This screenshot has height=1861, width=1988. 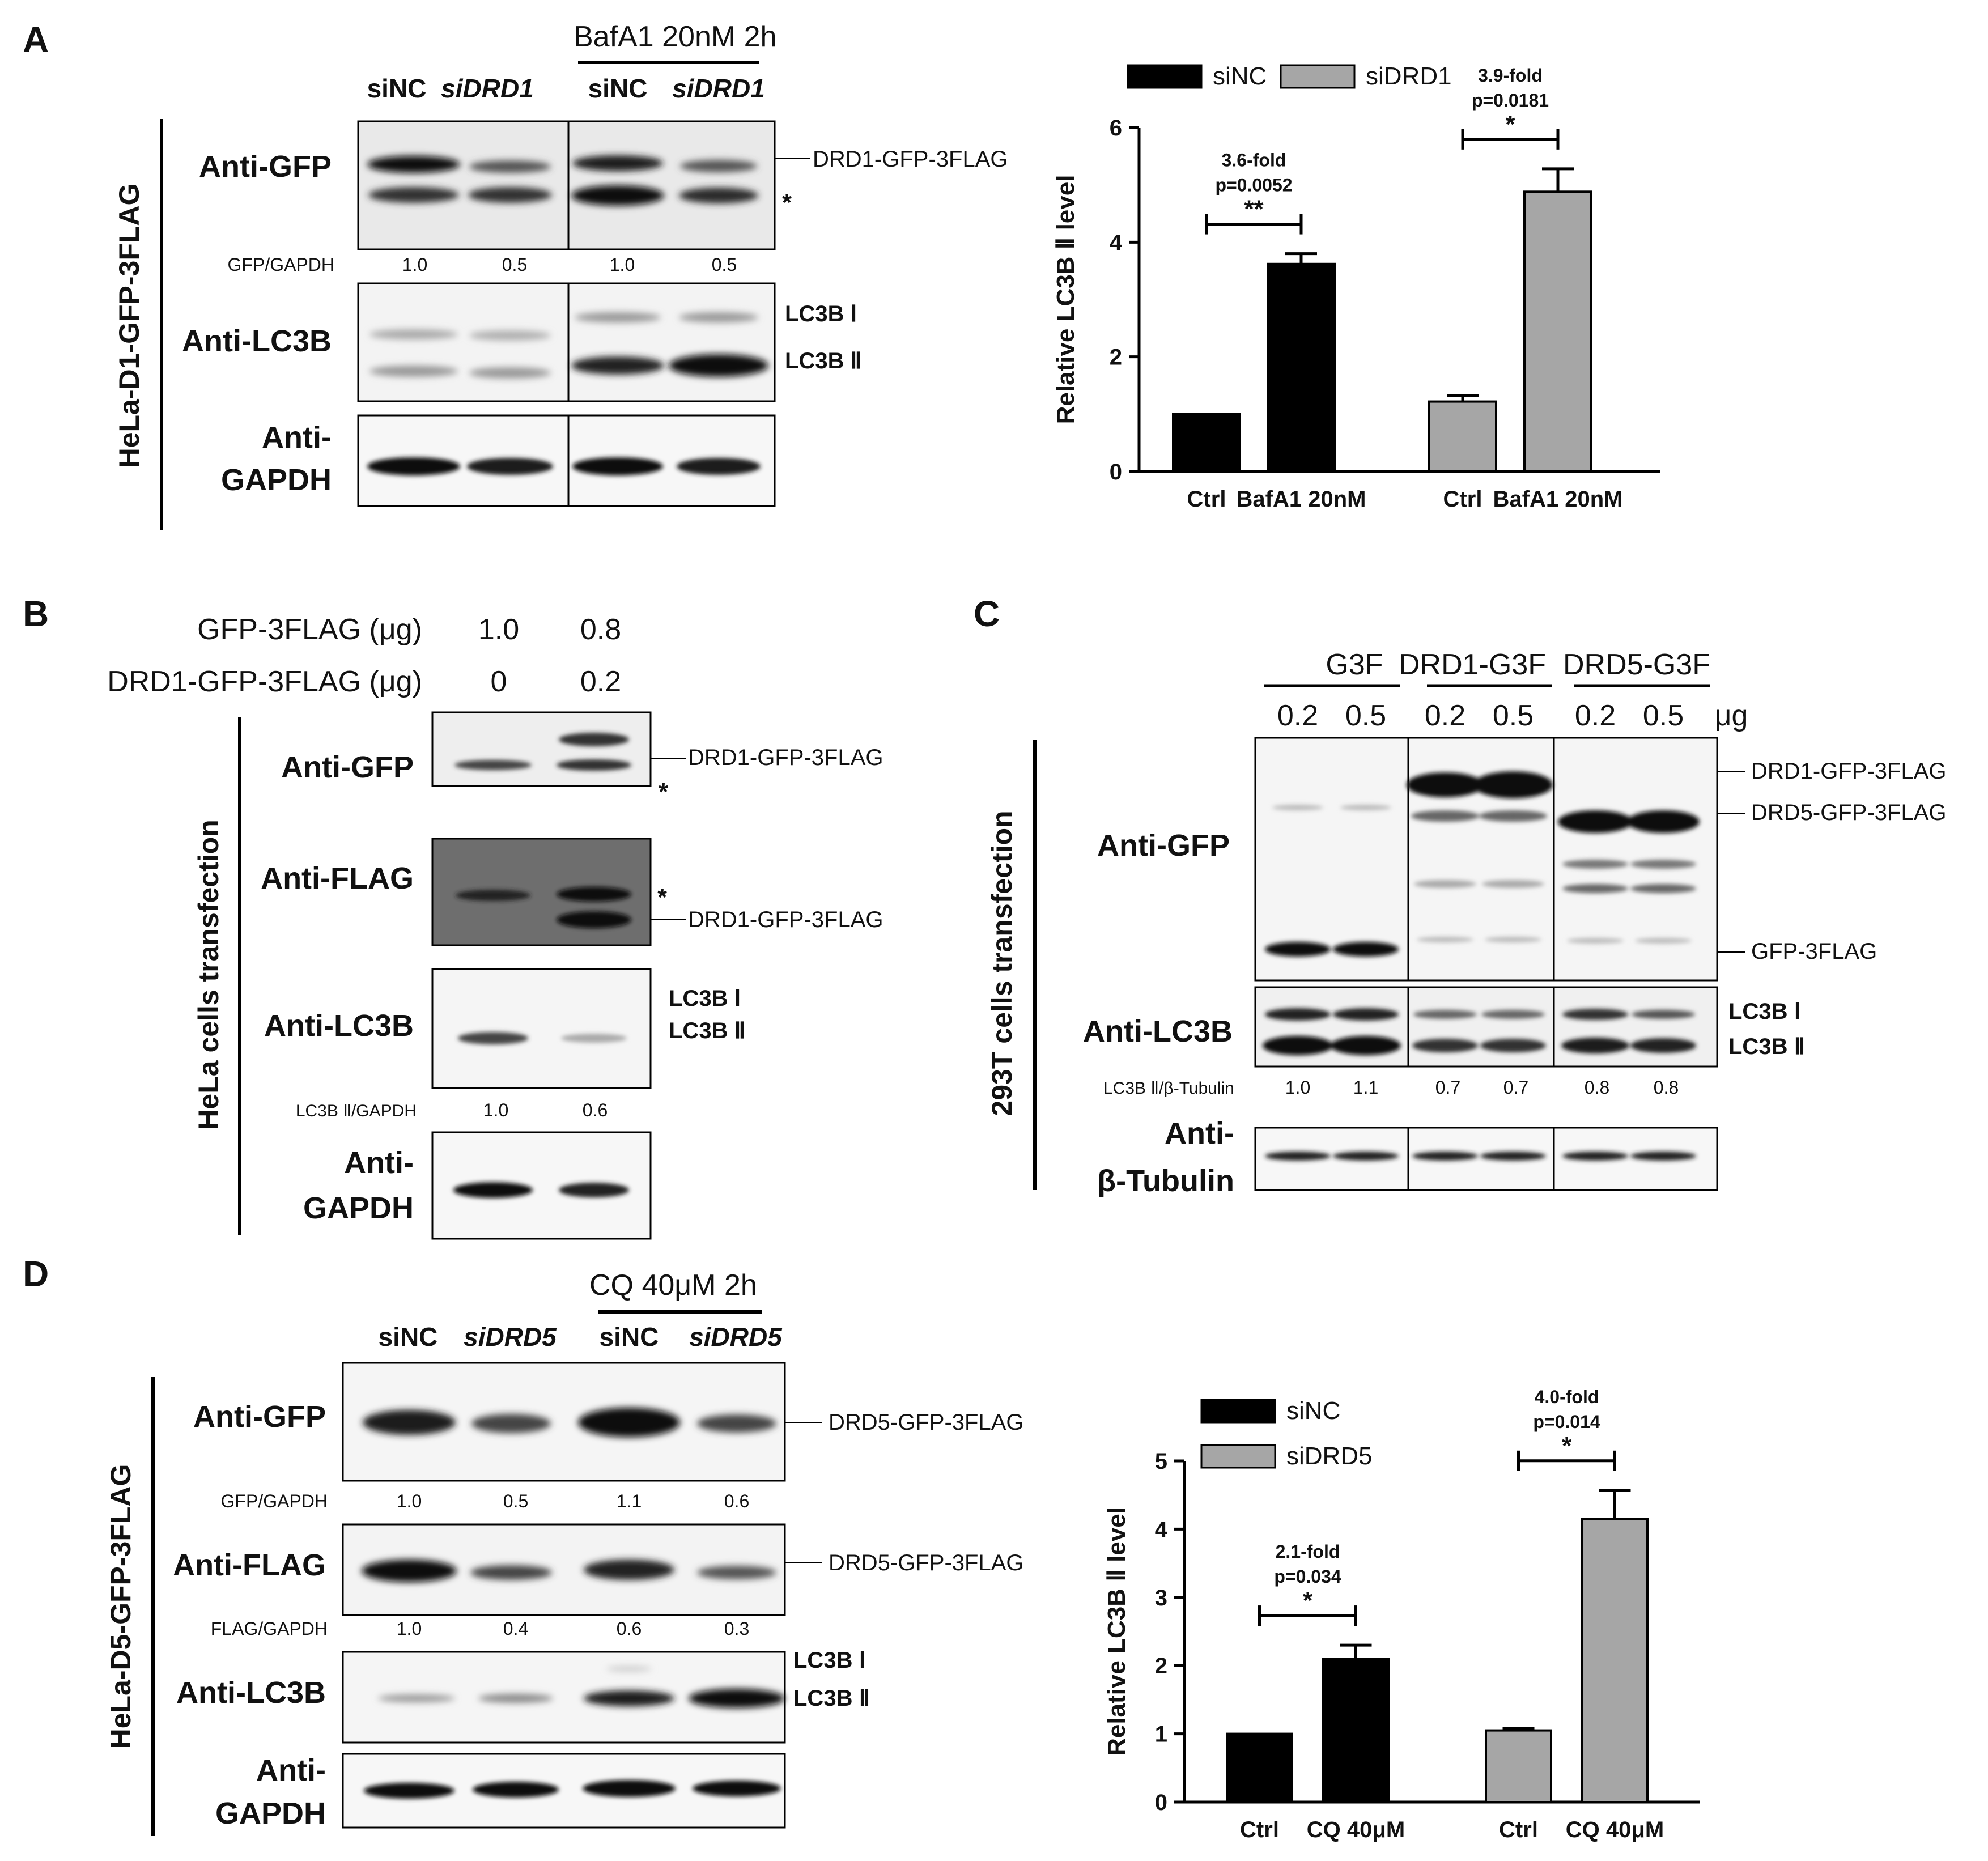 I want to click on fold-change-label: 3.9-fold, so click(x=1510, y=75).